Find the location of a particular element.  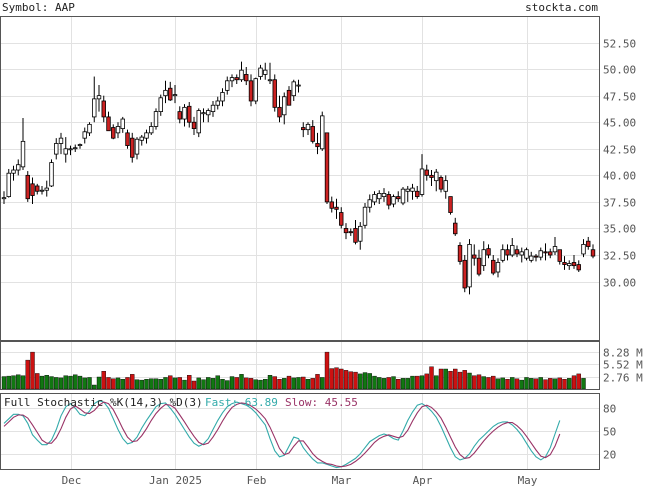

x-tick-label: Dec is located at coordinates (72, 480).